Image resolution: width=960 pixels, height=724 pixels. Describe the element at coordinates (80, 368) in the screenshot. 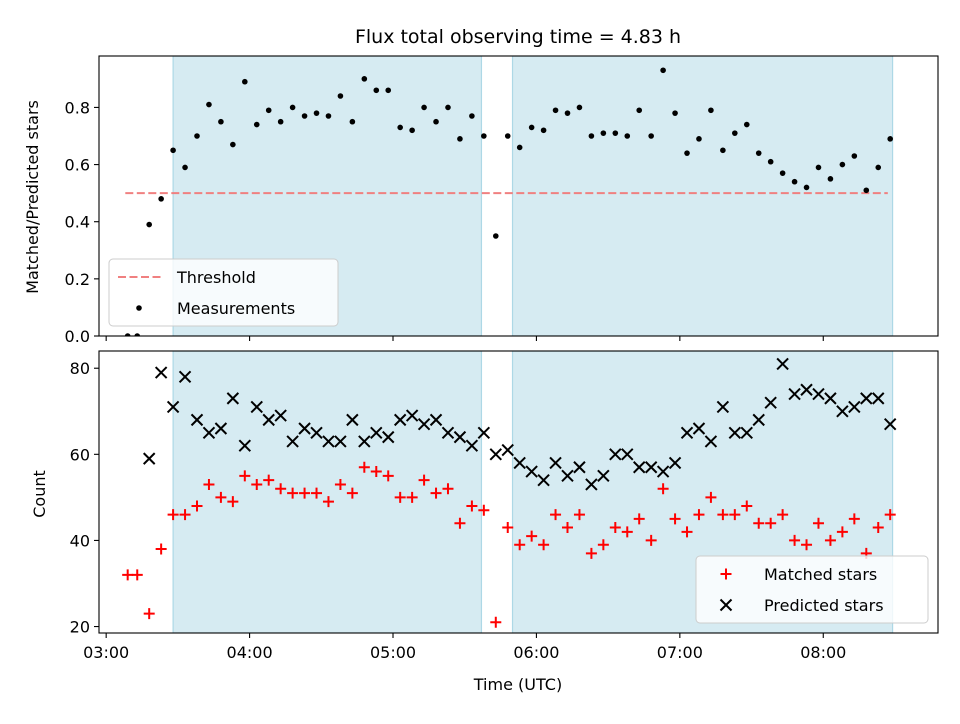

I see `y-tick-label: 80` at that location.